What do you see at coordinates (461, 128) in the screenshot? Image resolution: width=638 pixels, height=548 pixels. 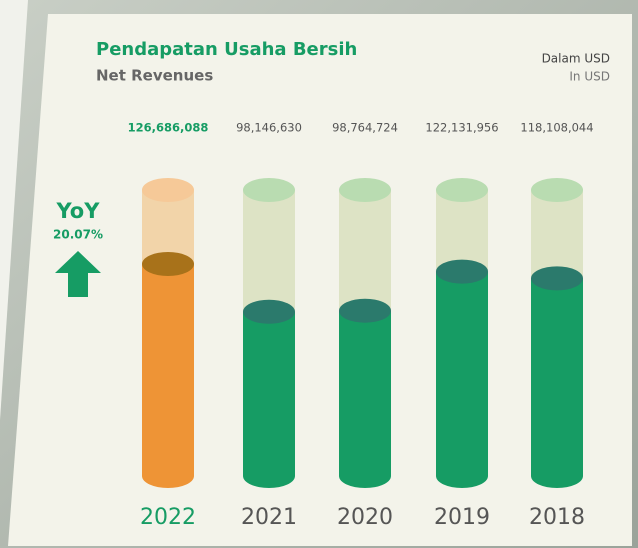 I see `value-label: 122,131,956` at bounding box center [461, 128].